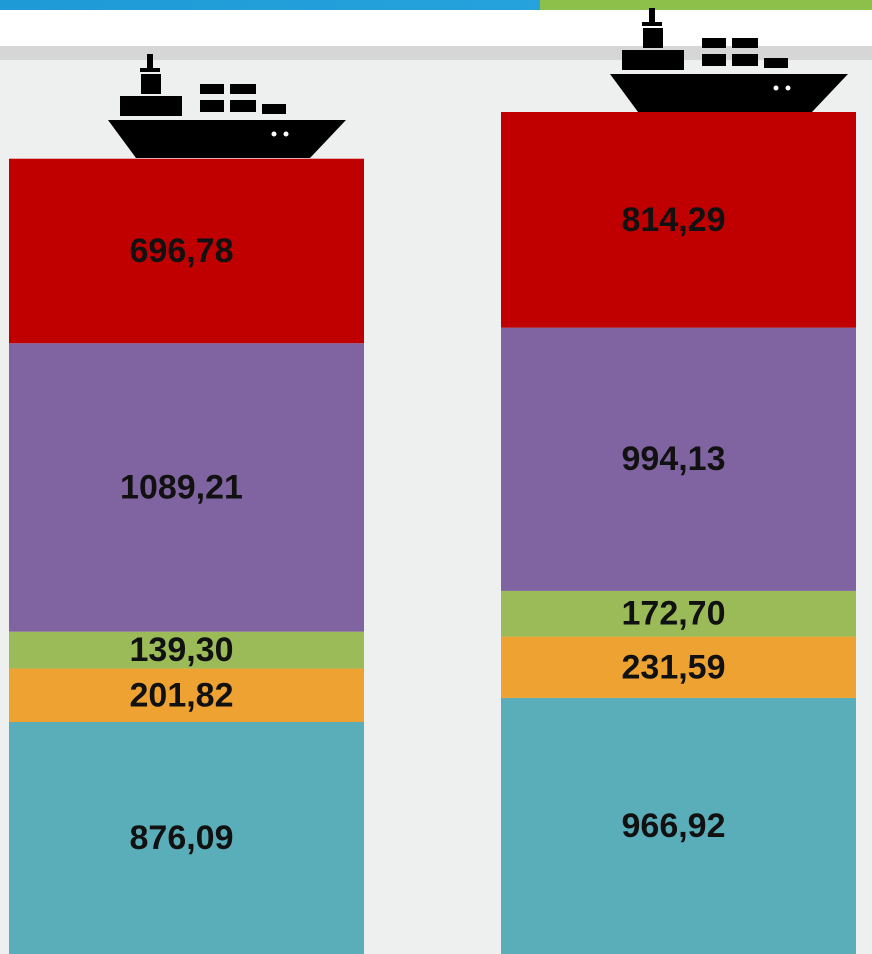 This screenshot has width=872, height=954. Describe the element at coordinates (436, 5) in the screenshot. I see `top-band` at that location.